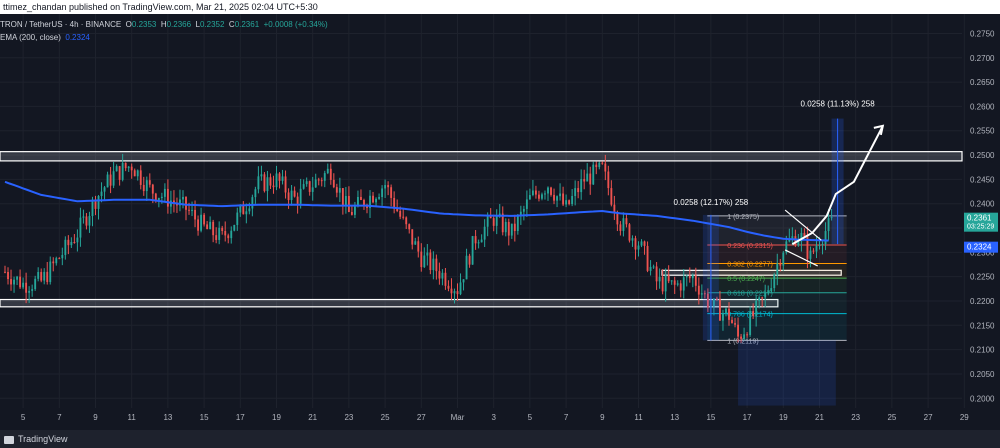 This screenshot has height=448, width=1000. Describe the element at coordinates (240, 417) in the screenshot. I see `x-tick-label: 17` at that location.